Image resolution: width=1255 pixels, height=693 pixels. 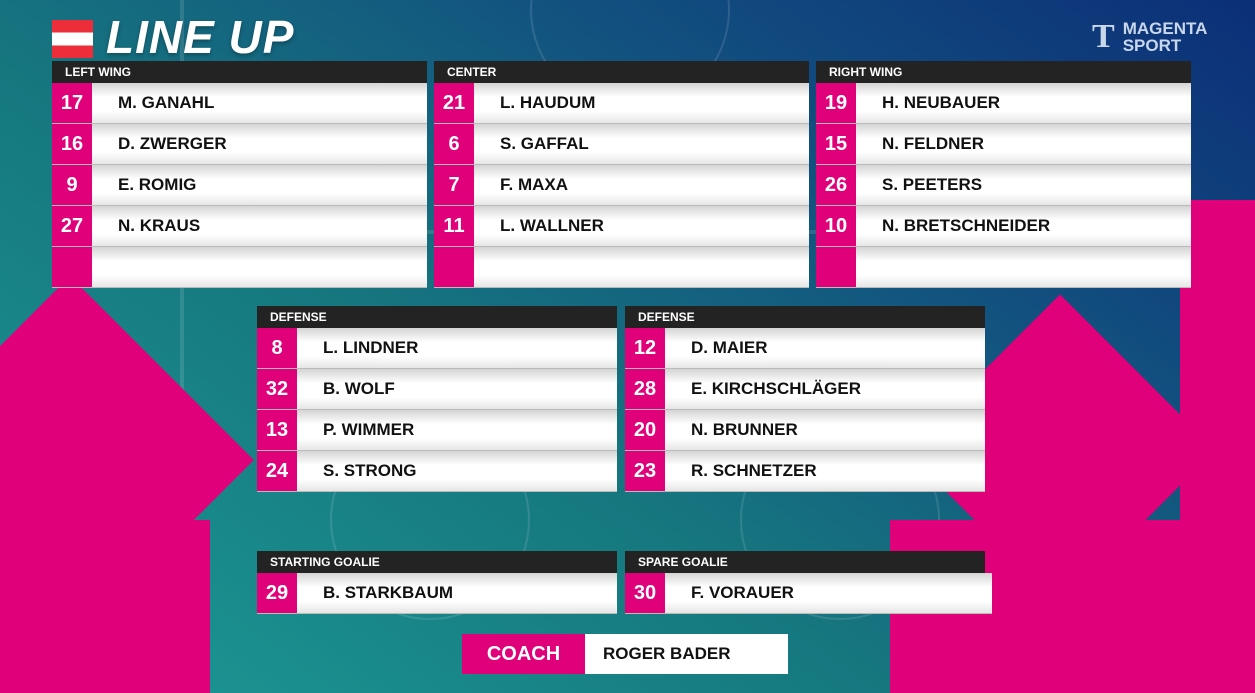 I want to click on panel-title: LEFT WING, so click(x=239, y=72).